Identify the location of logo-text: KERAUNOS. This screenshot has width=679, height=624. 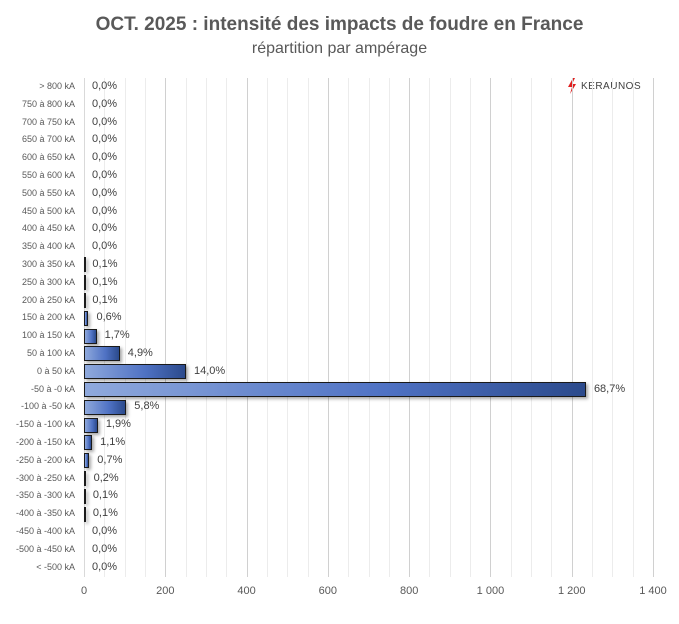
(611, 86).